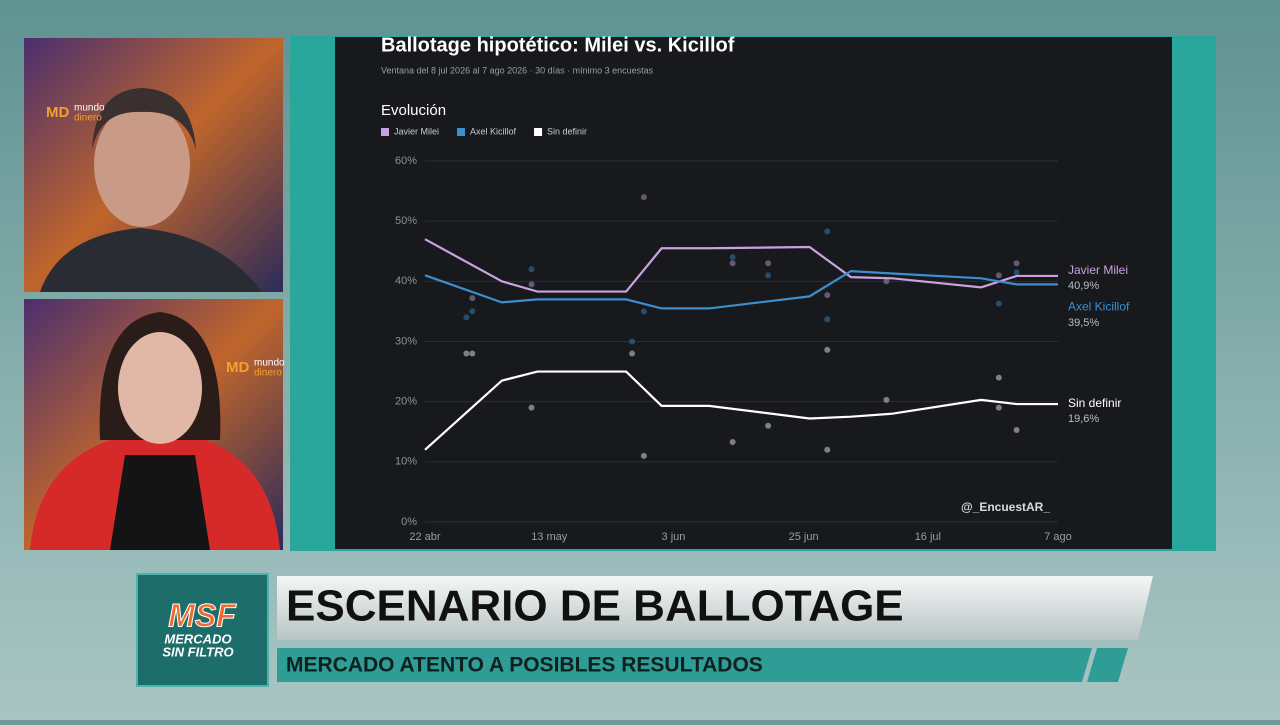 The image size is (1280, 725). I want to click on headline: ESCENARIO DE BALLOTAGE, so click(595, 606).